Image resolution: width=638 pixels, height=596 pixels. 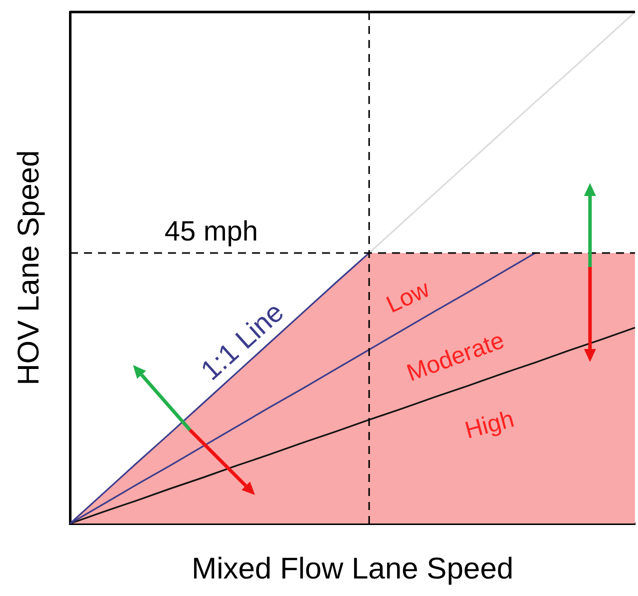 I want to click on annotation: High, so click(x=489, y=425).